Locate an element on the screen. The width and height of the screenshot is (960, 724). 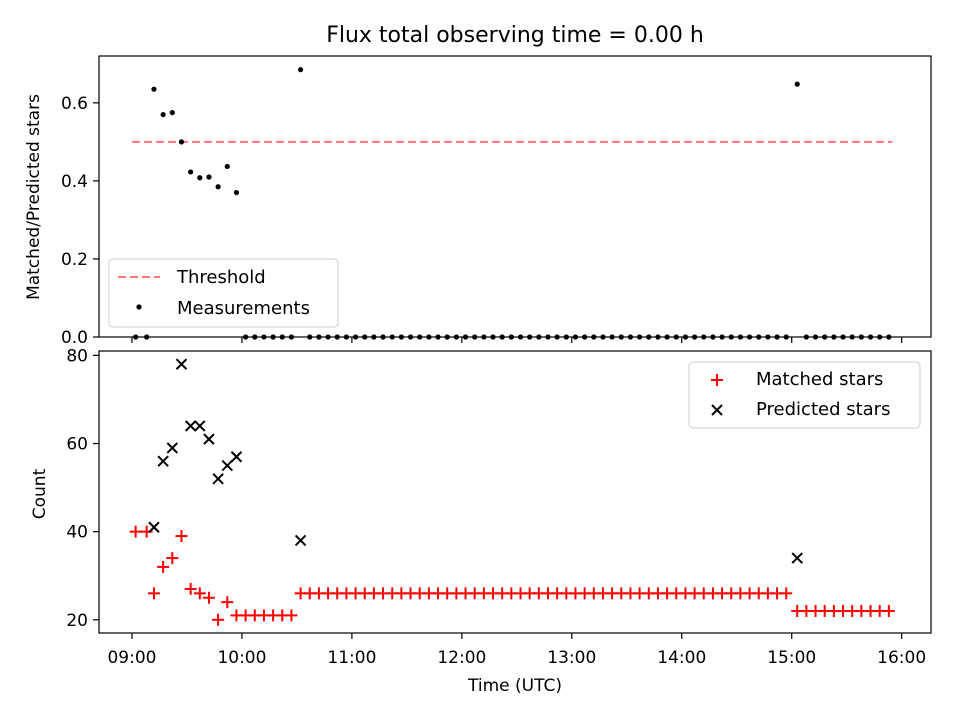
chart-title: Flux total observing time = 0.00 h is located at coordinates (515, 35).